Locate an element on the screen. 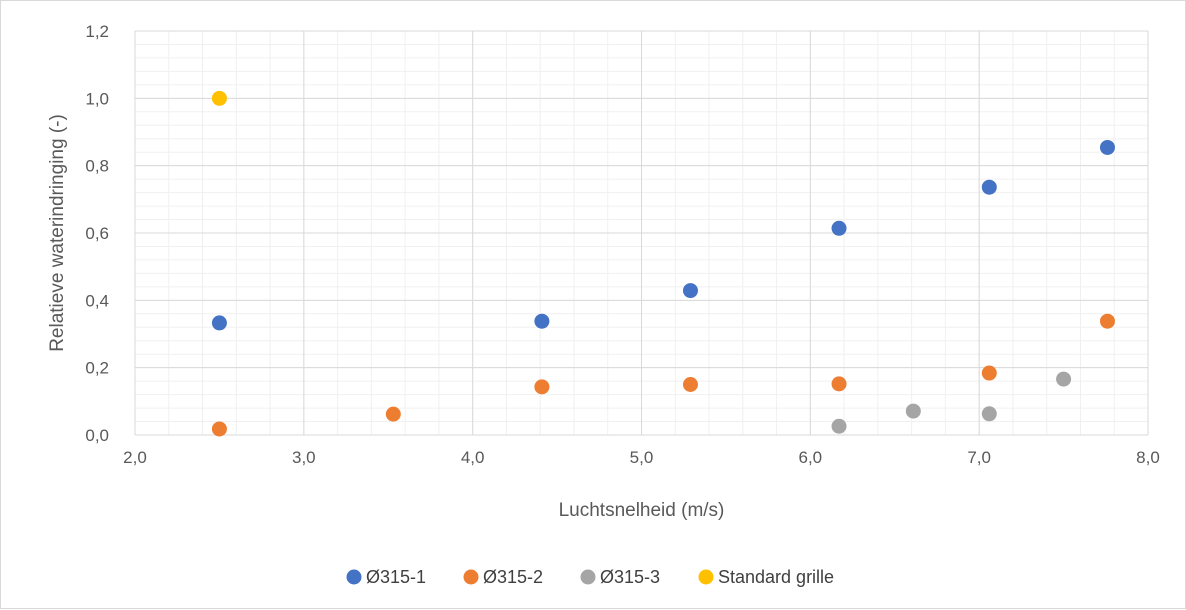  x-tick-label: 6,0 is located at coordinates (811, 457).